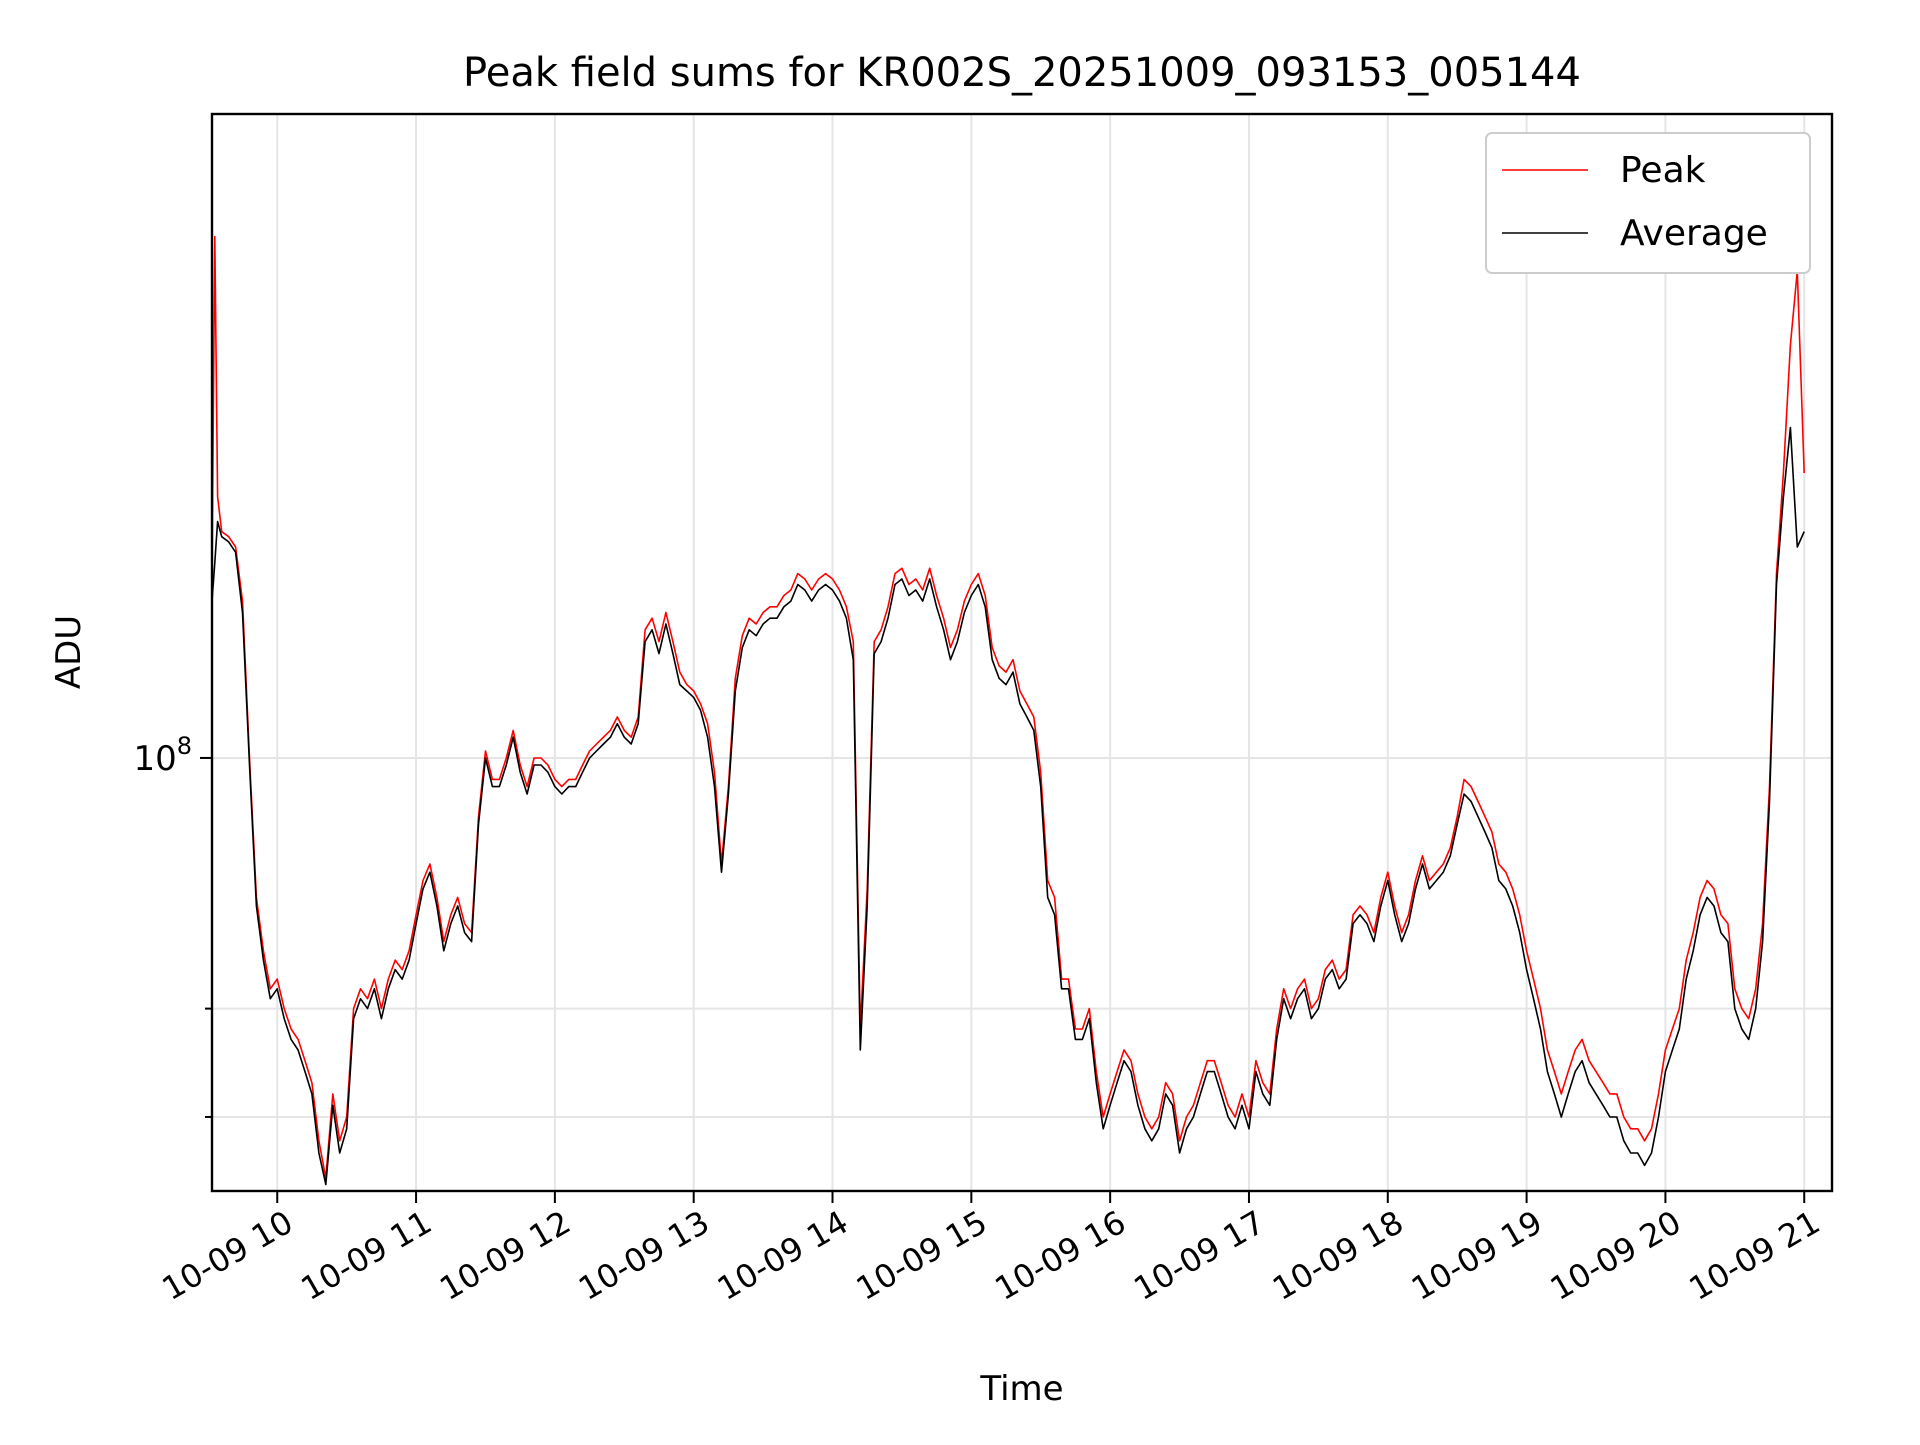 The width and height of the screenshot is (1920, 1445). Describe the element at coordinates (172, 925) in the screenshot. I see `y-axis-ticks: 108` at that location.